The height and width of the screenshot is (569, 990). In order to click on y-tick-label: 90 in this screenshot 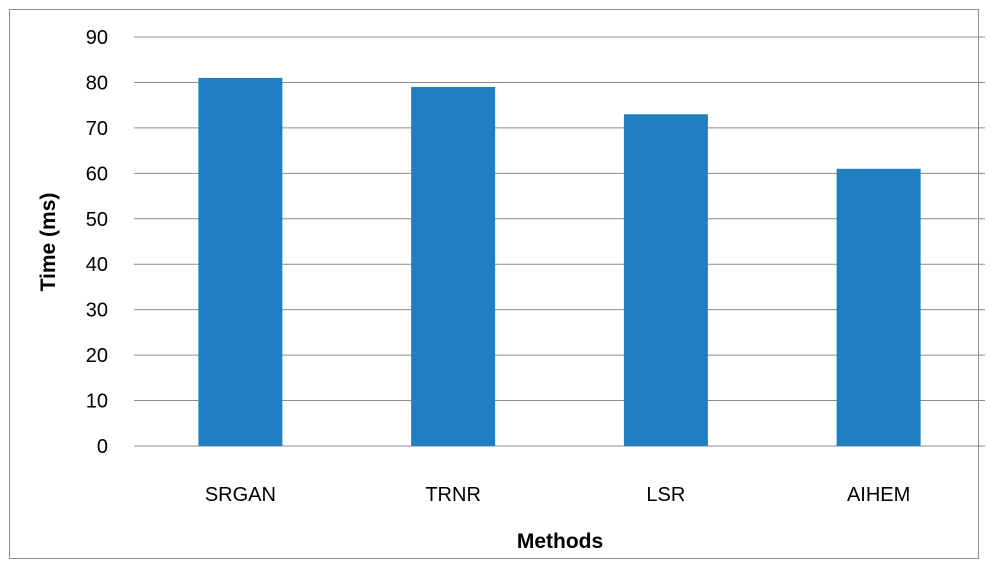, I will do `click(97, 38)`.